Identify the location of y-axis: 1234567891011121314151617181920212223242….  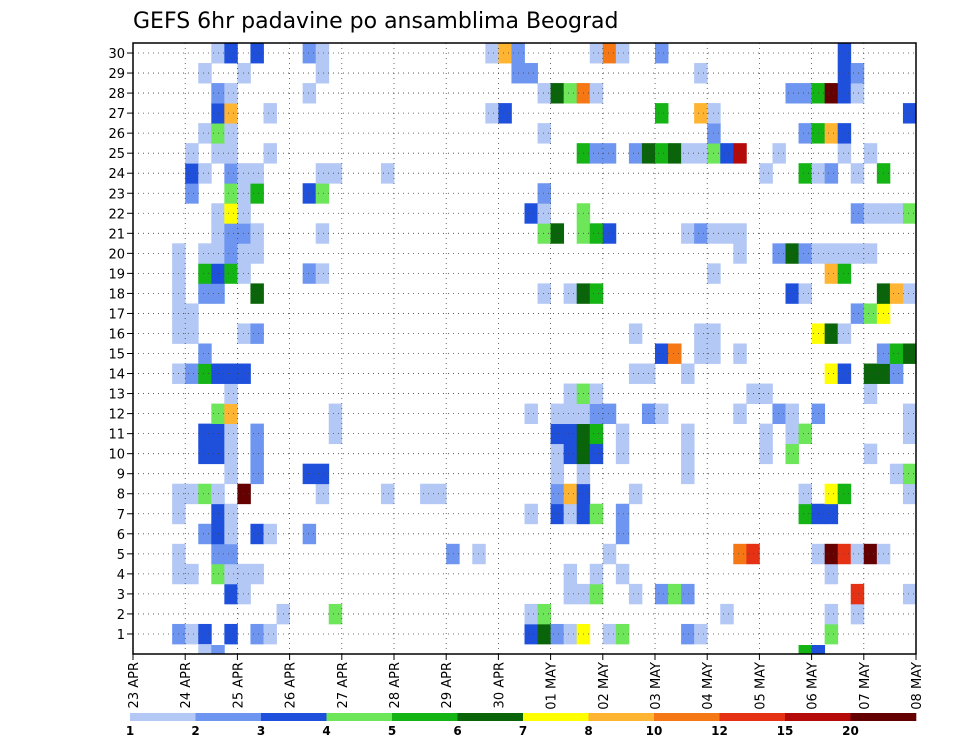
(120, 345).